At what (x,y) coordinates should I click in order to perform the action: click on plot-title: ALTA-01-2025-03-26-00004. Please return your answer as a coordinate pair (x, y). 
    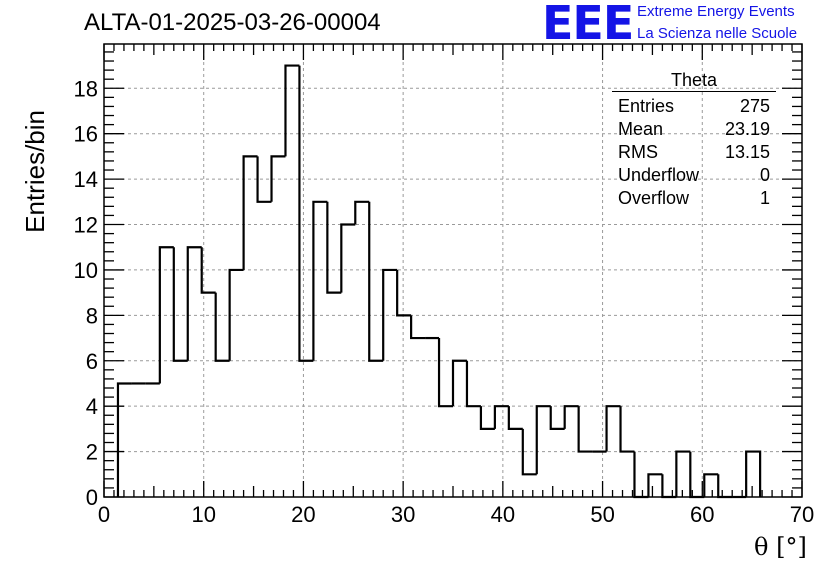
    Looking at the image, I should click on (232, 22).